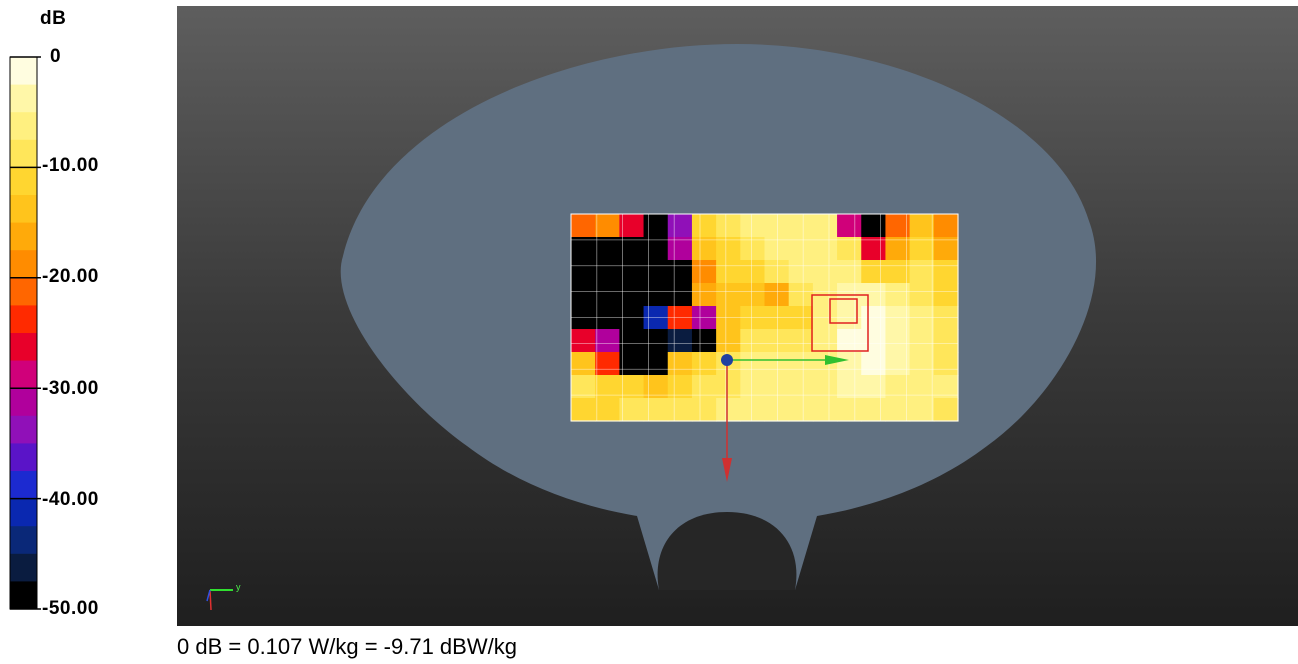 This screenshot has height=664, width=1298. I want to click on colorbar-legend: dB 0 -10.00 -20.00 -30.00 -40.00 -50.00, so click(88, 315).